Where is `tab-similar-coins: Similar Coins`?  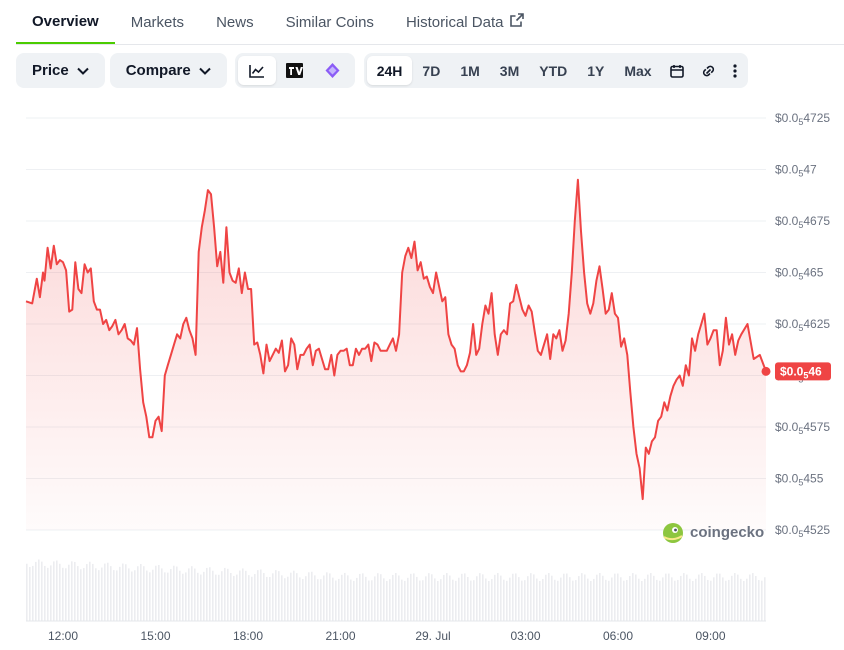
tab-similar-coins: Similar Coins is located at coordinates (329, 22).